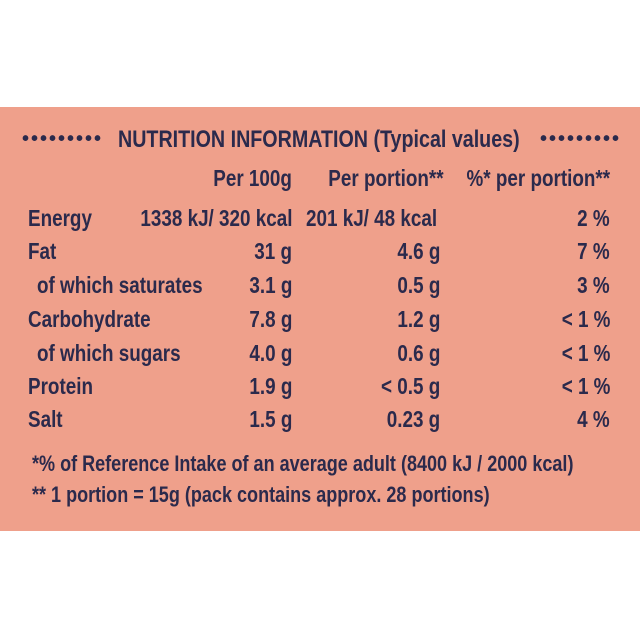  Describe the element at coordinates (45, 419) in the screenshot. I see `row-label-salt: Salt` at that location.